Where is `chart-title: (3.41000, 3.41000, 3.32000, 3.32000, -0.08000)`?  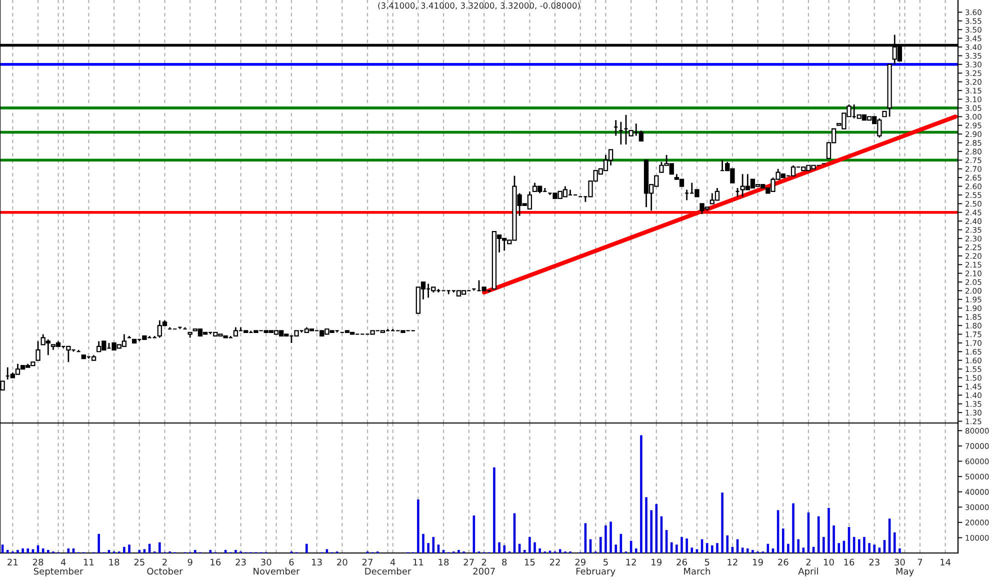
chart-title: (3.41000, 3.41000, 3.32000, 3.32000, -0.08000) is located at coordinates (479, 6).